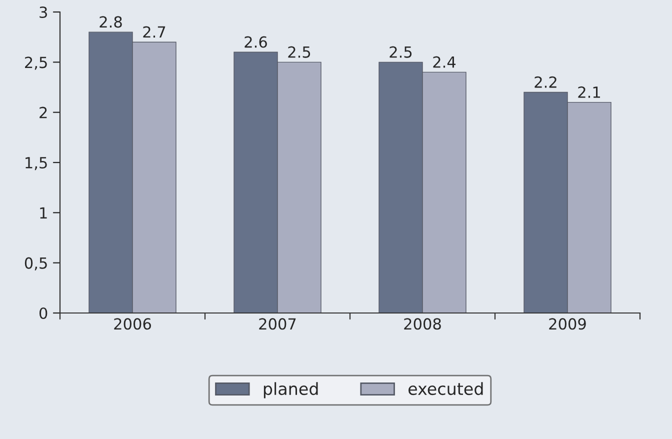 The image size is (672, 439). I want to click on y-tick-label: 2, so click(43, 112).